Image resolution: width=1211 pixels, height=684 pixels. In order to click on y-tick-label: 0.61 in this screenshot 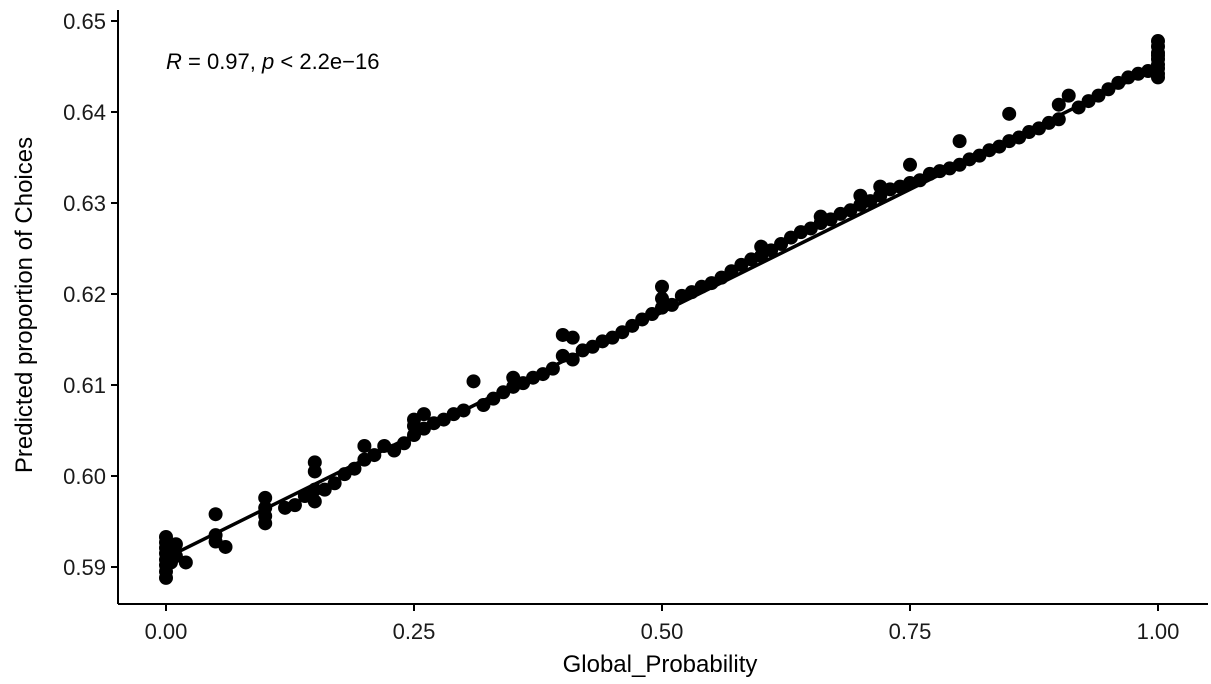, I will do `click(84, 385)`.